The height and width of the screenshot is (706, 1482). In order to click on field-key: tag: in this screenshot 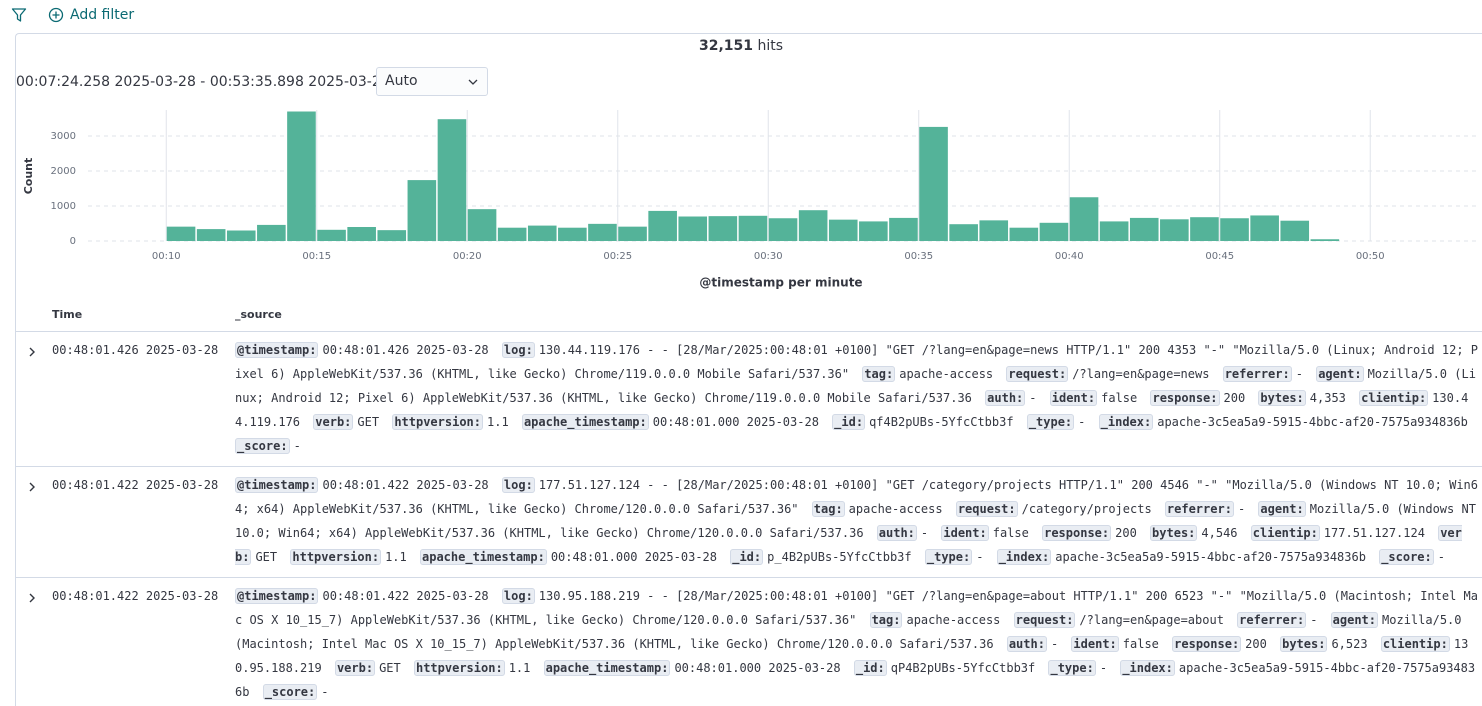, I will do `click(828, 509)`.